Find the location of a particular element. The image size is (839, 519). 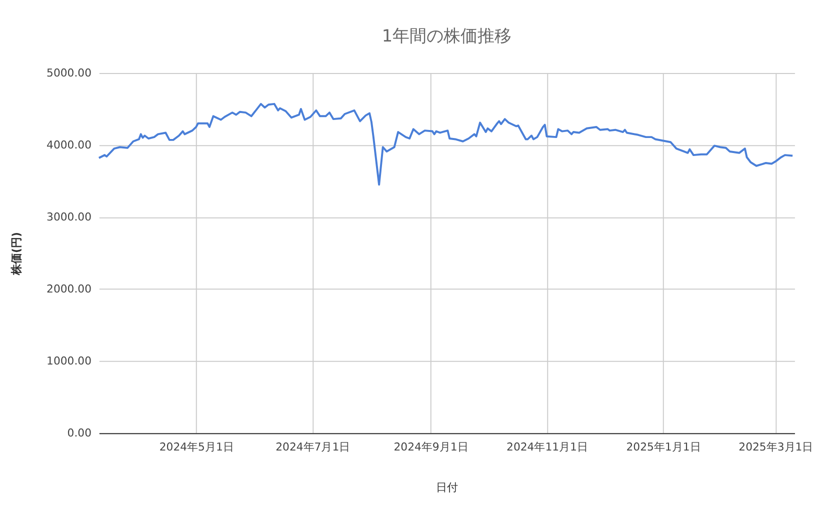

line-series is located at coordinates (446, 144).